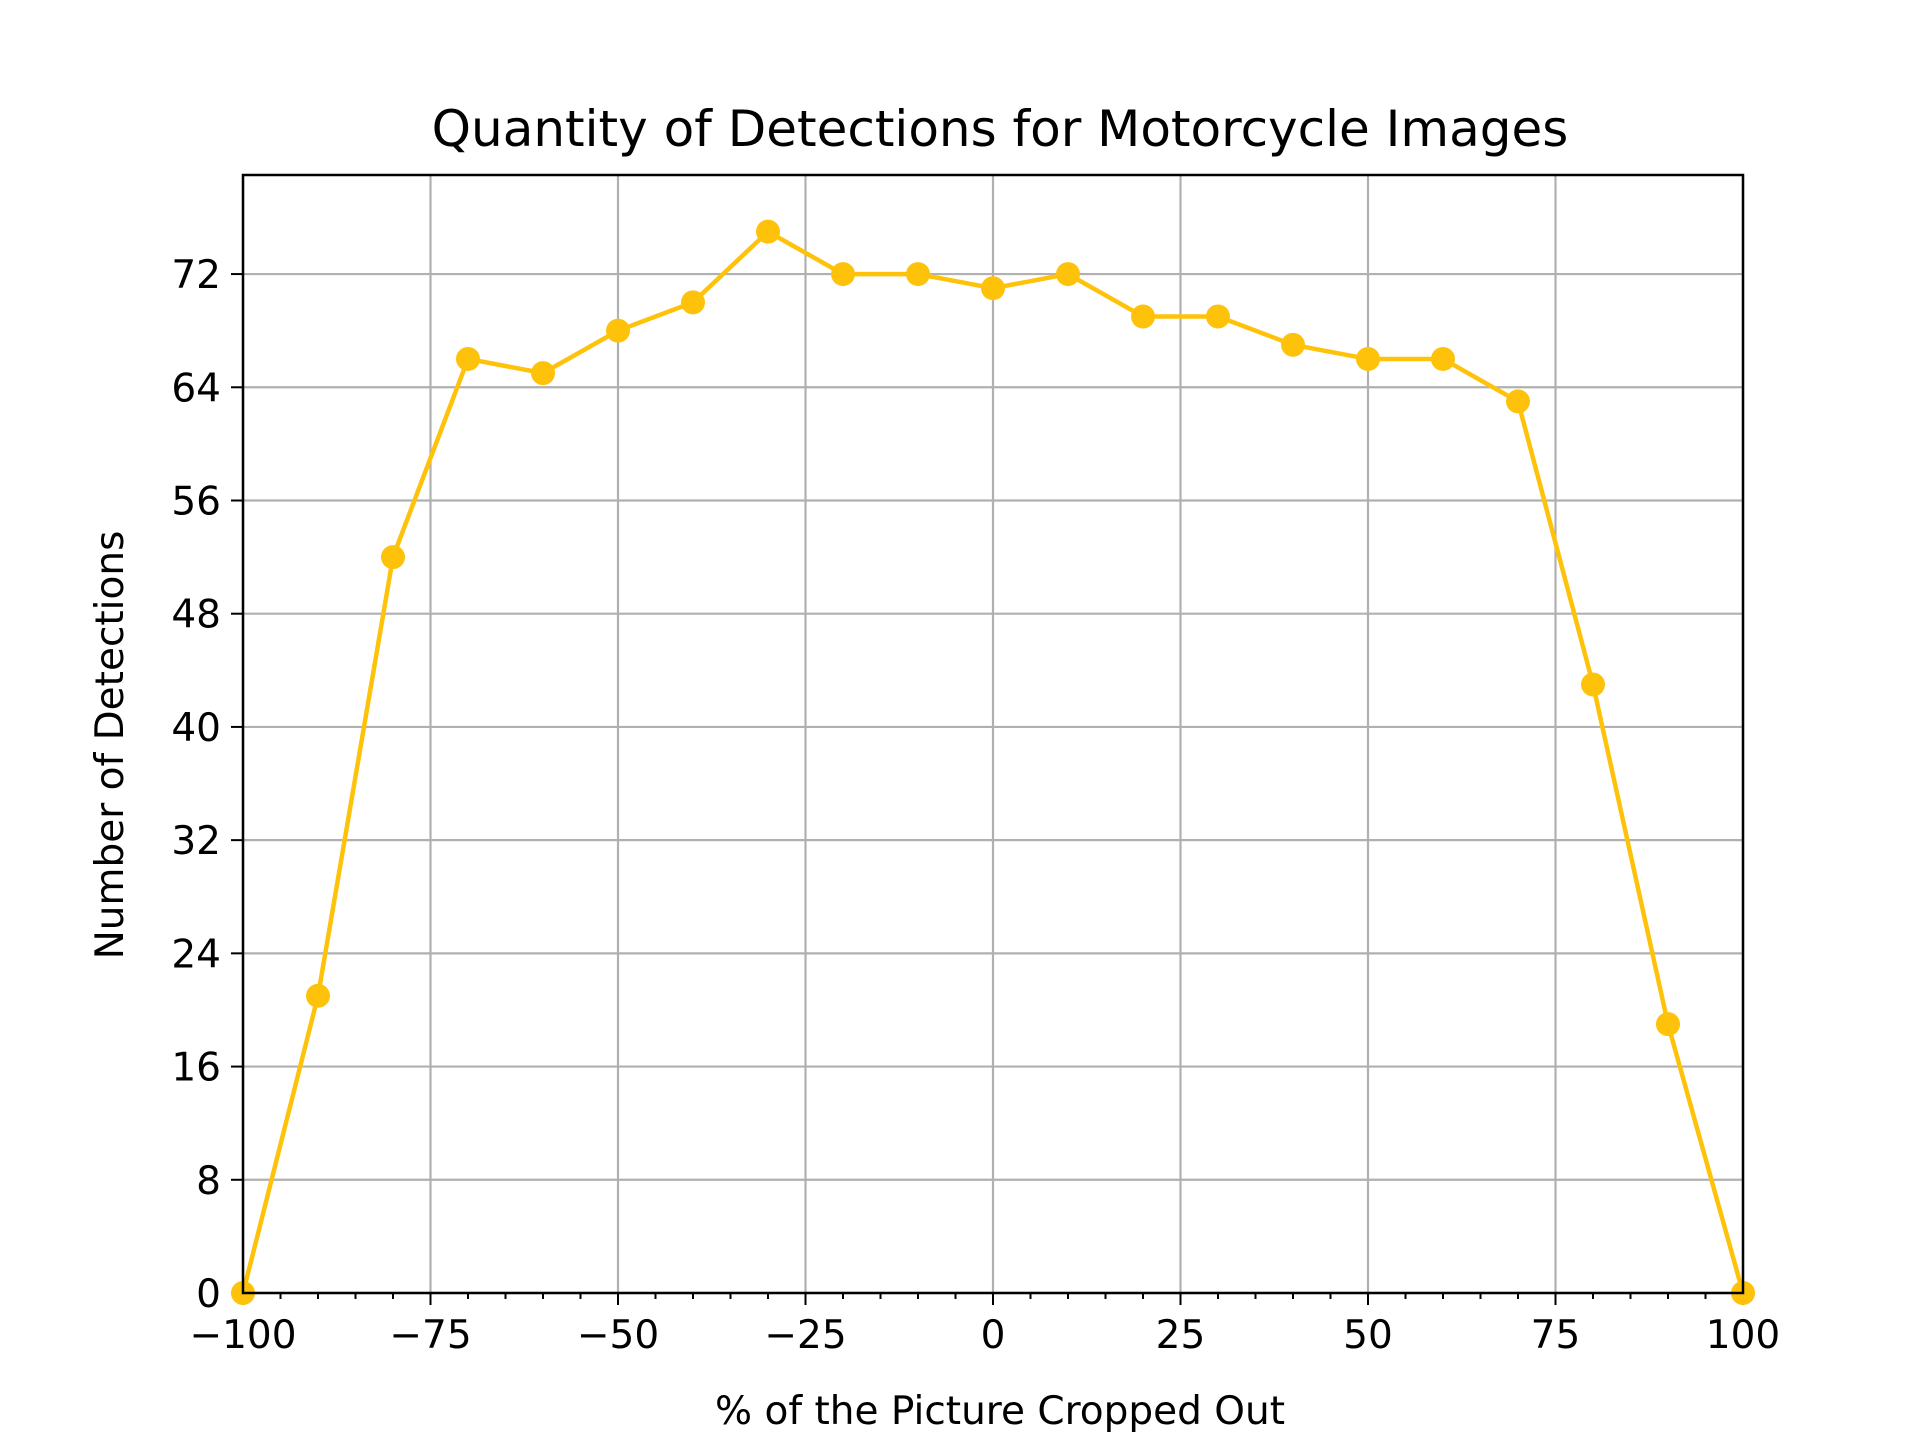 This screenshot has width=1920, height=1440. Describe the element at coordinates (196, 275) in the screenshot. I see `y-tick-label: 72` at that location.